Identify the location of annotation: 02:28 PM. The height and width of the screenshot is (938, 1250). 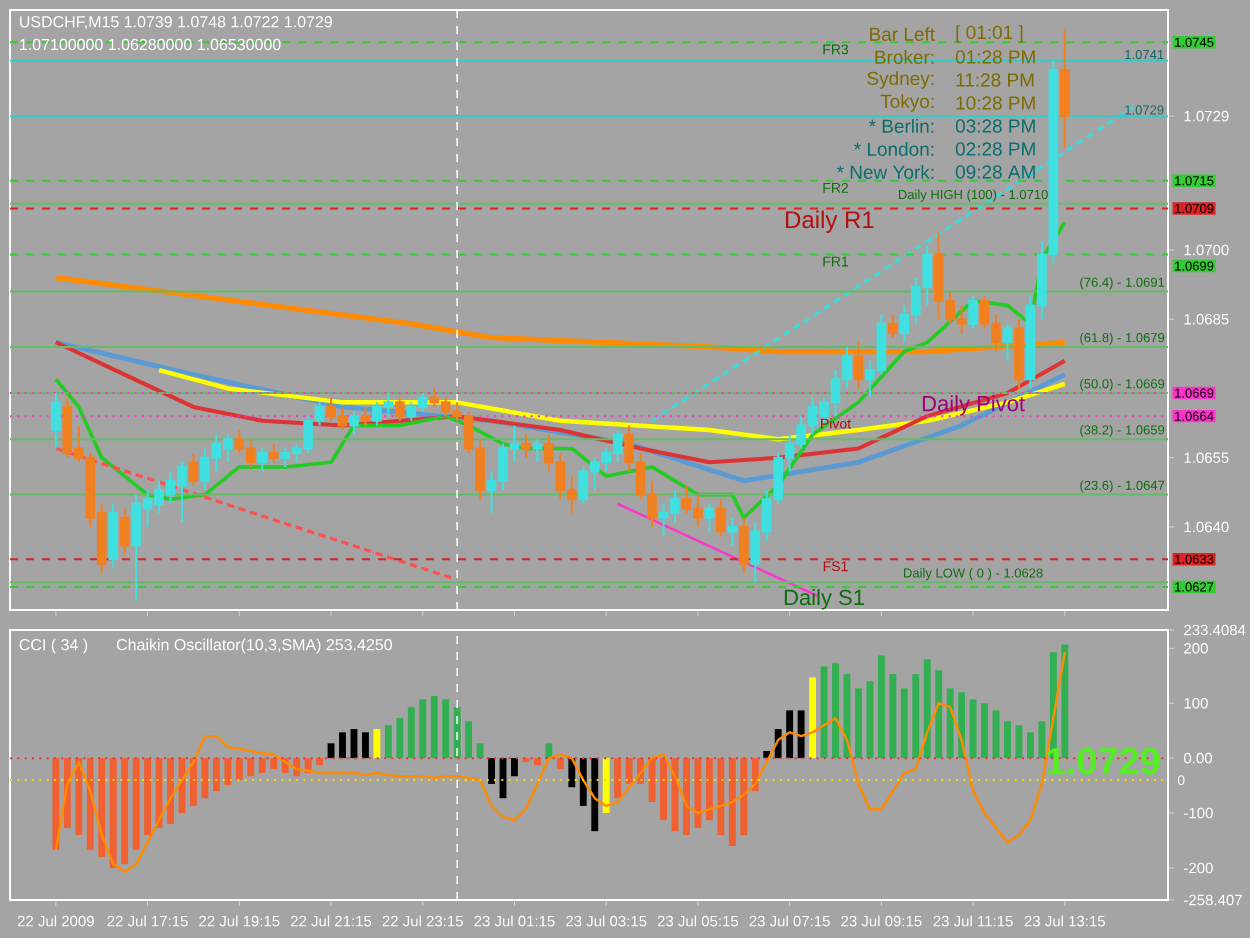
(995, 149).